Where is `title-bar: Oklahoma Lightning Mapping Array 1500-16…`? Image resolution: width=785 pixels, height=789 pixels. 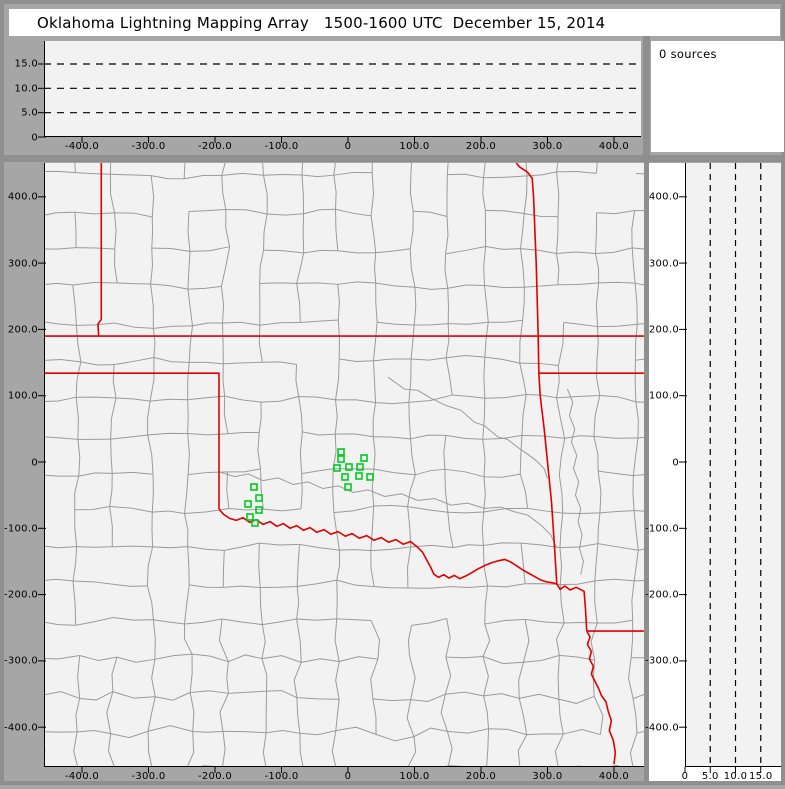 title-bar: Oklahoma Lightning Mapping Array 1500-16… is located at coordinates (394, 22).